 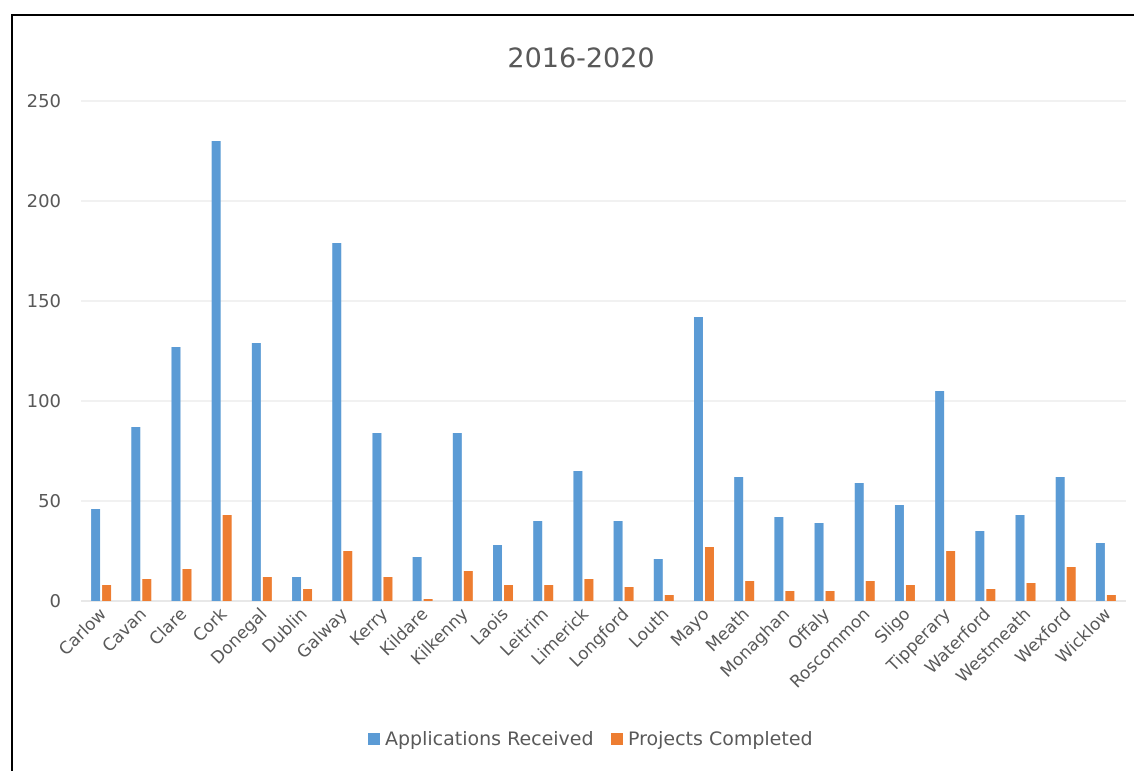 What do you see at coordinates (779, 559) in the screenshot?
I see `bar-applications-monaghan` at bounding box center [779, 559].